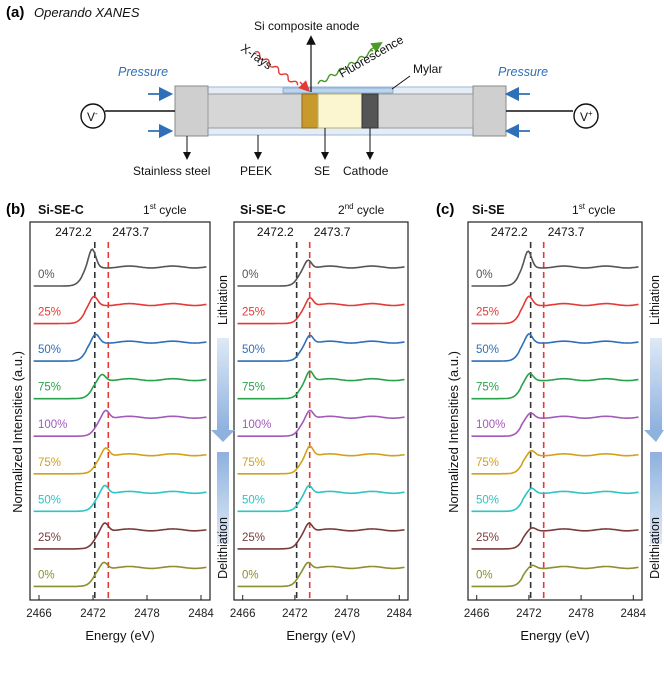 The image size is (664, 681). Describe the element at coordinates (223, 498) in the screenshot. I see `delithiation-bar-b` at that location.